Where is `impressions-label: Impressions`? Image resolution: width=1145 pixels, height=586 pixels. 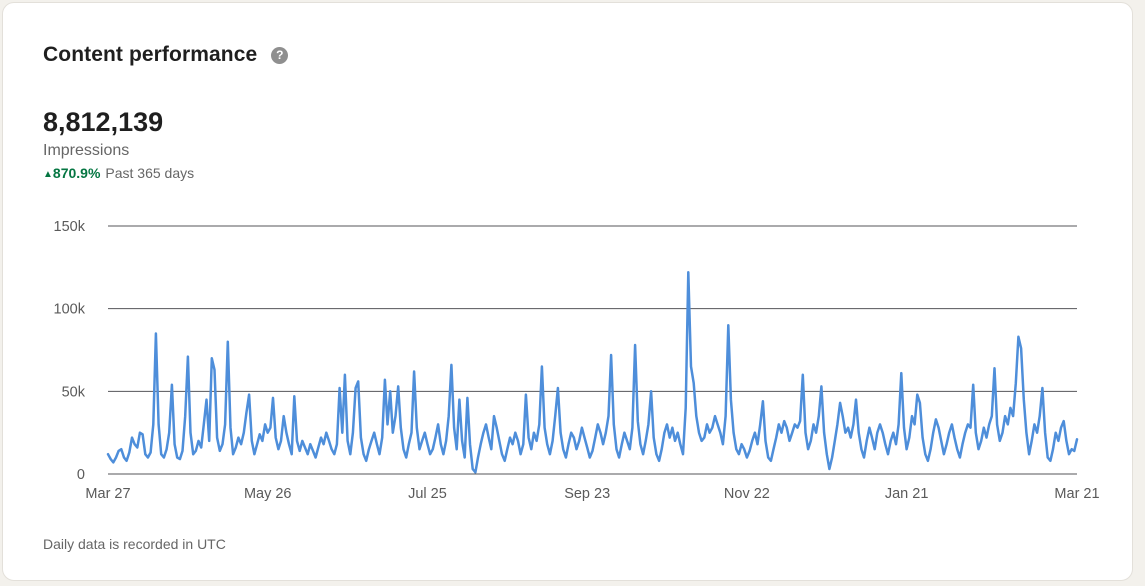
impressions-label: Impressions is located at coordinates (86, 150).